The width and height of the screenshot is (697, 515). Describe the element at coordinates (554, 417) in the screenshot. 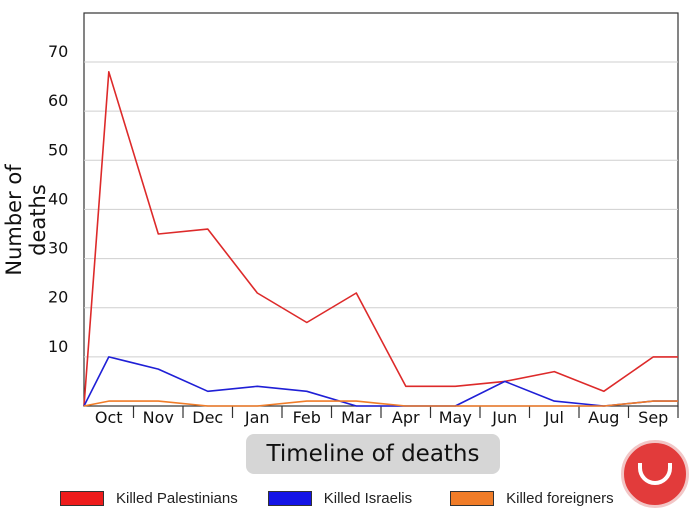

I see `x-tick-label: Jul` at that location.